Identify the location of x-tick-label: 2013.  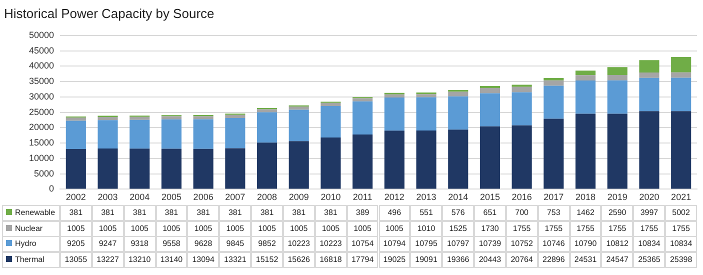
(426, 197).